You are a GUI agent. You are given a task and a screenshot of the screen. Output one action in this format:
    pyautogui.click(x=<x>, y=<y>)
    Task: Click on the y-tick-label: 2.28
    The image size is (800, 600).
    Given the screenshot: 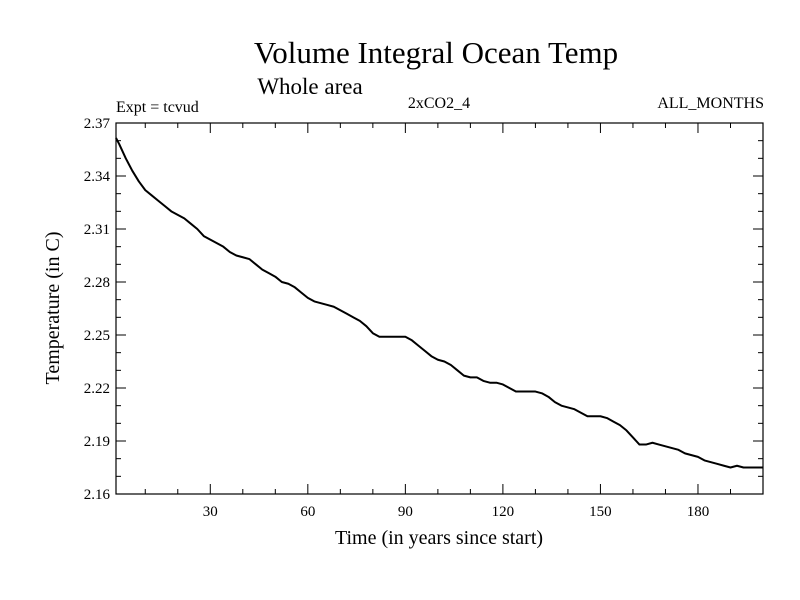 What is the action you would take?
    pyautogui.click(x=97, y=283)
    